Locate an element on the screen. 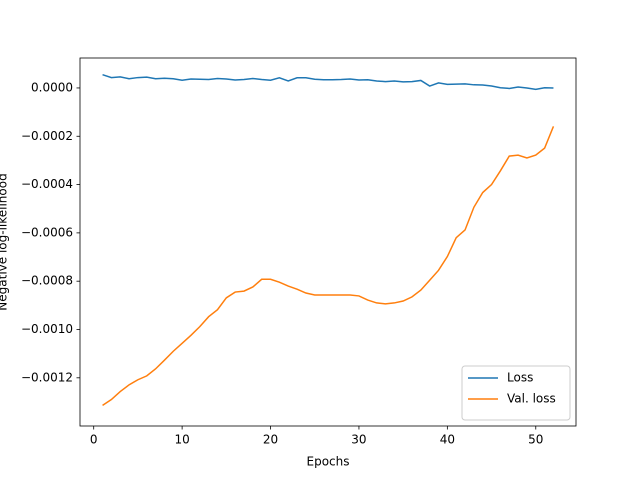 Image resolution: width=640 pixels, height=480 pixels. legend-box is located at coordinates (516, 393).